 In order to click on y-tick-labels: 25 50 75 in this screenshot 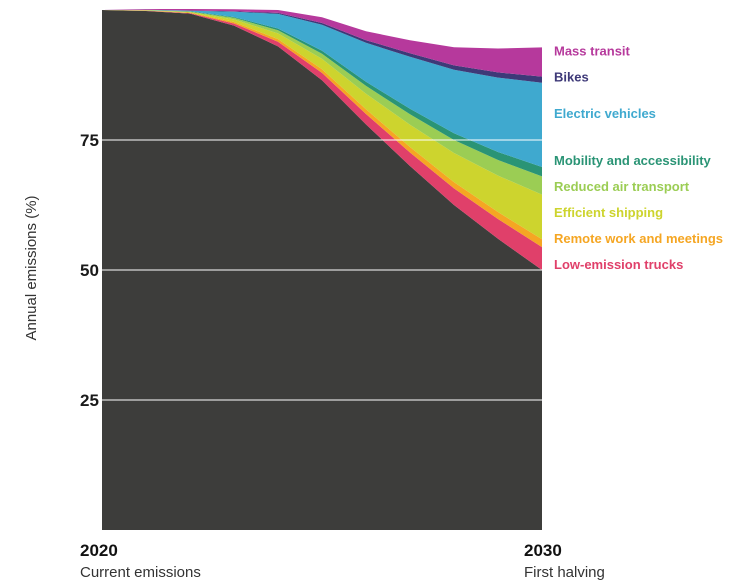, I will do `click(89, 270)`.